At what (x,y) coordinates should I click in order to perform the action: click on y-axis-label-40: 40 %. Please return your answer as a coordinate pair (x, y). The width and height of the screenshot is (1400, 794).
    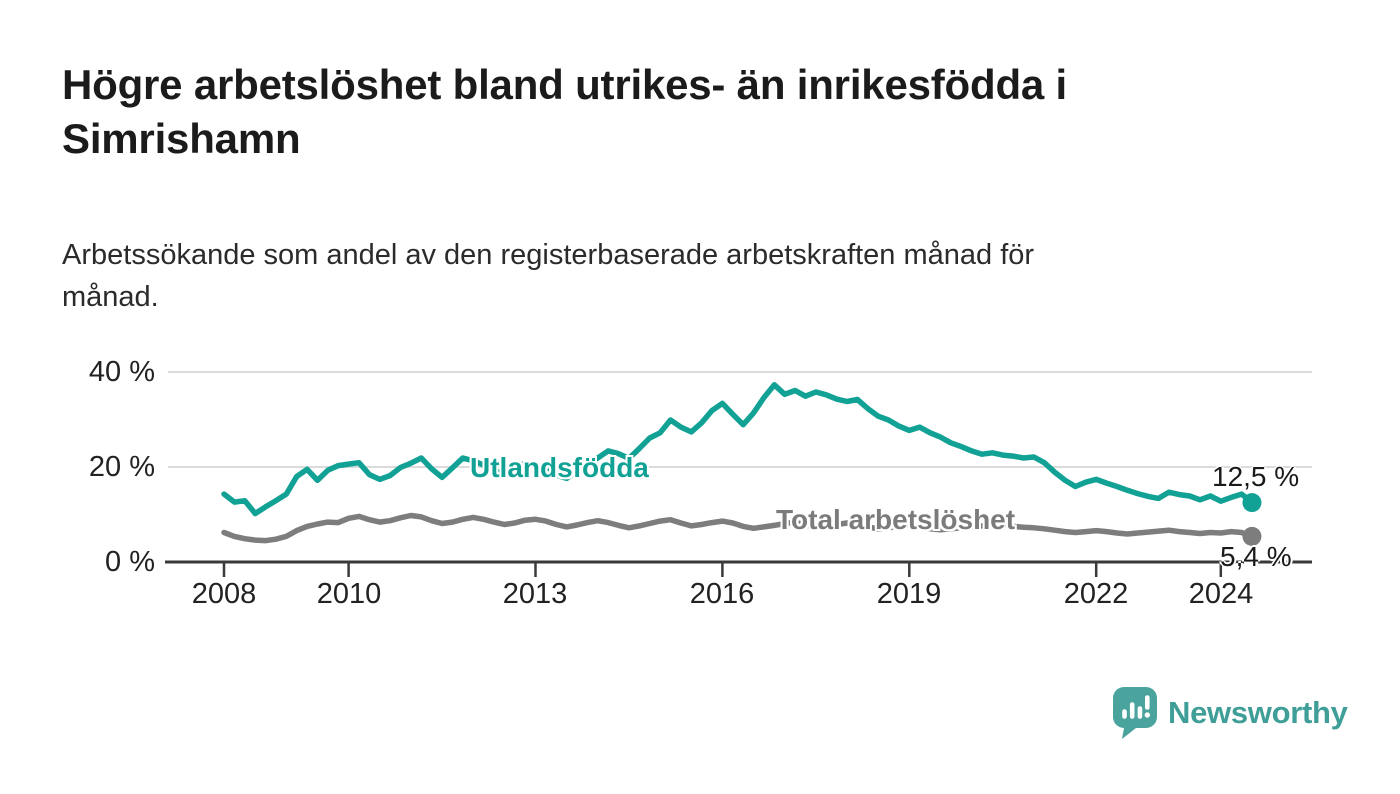
    Looking at the image, I should click on (121, 372).